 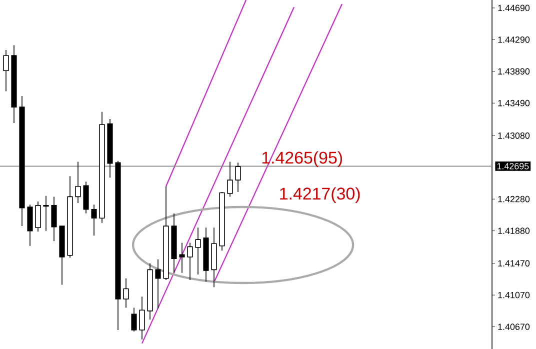 I want to click on y-tick-label: 1.43890, so click(x=514, y=71).